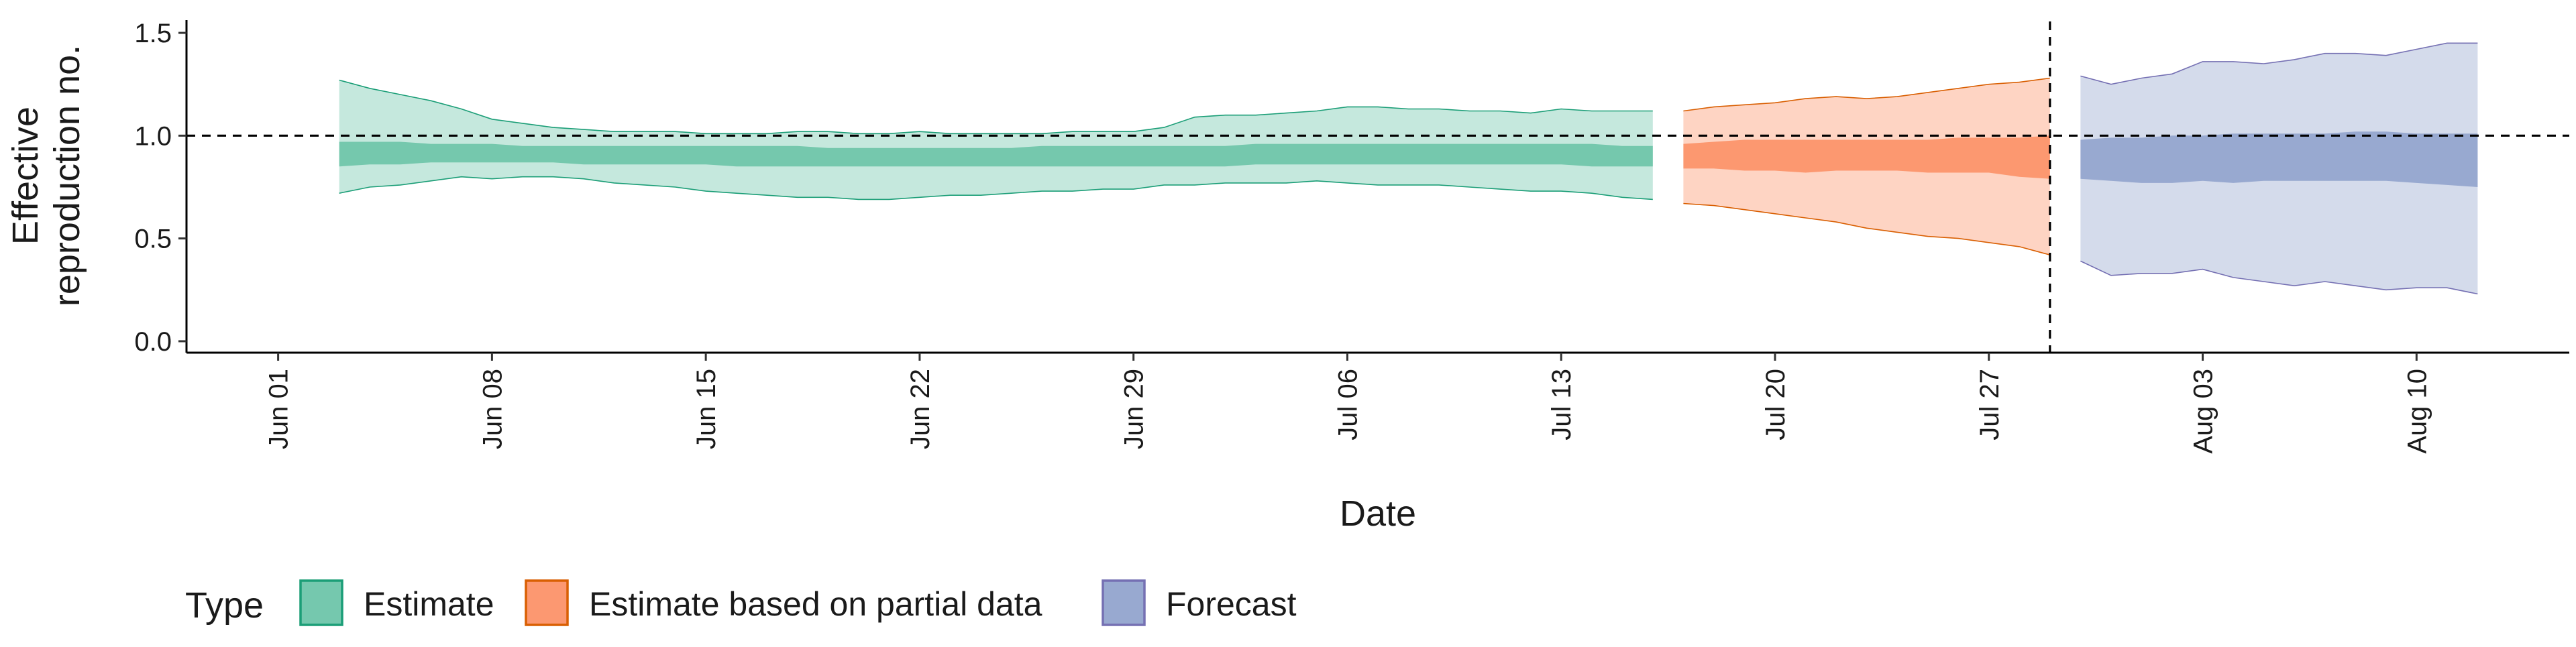 The height and width of the screenshot is (647, 2576). Describe the element at coordinates (1561, 404) in the screenshot. I see `x-tick-label: Jul 13` at that location.